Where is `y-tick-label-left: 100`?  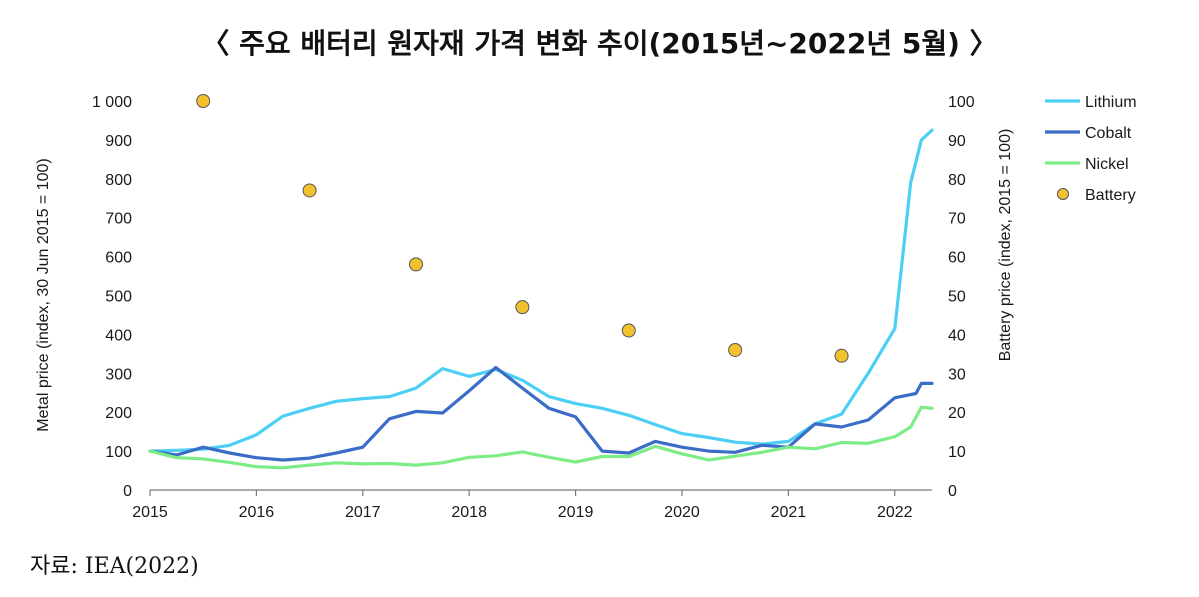
y-tick-label-left: 100 is located at coordinates (118, 452).